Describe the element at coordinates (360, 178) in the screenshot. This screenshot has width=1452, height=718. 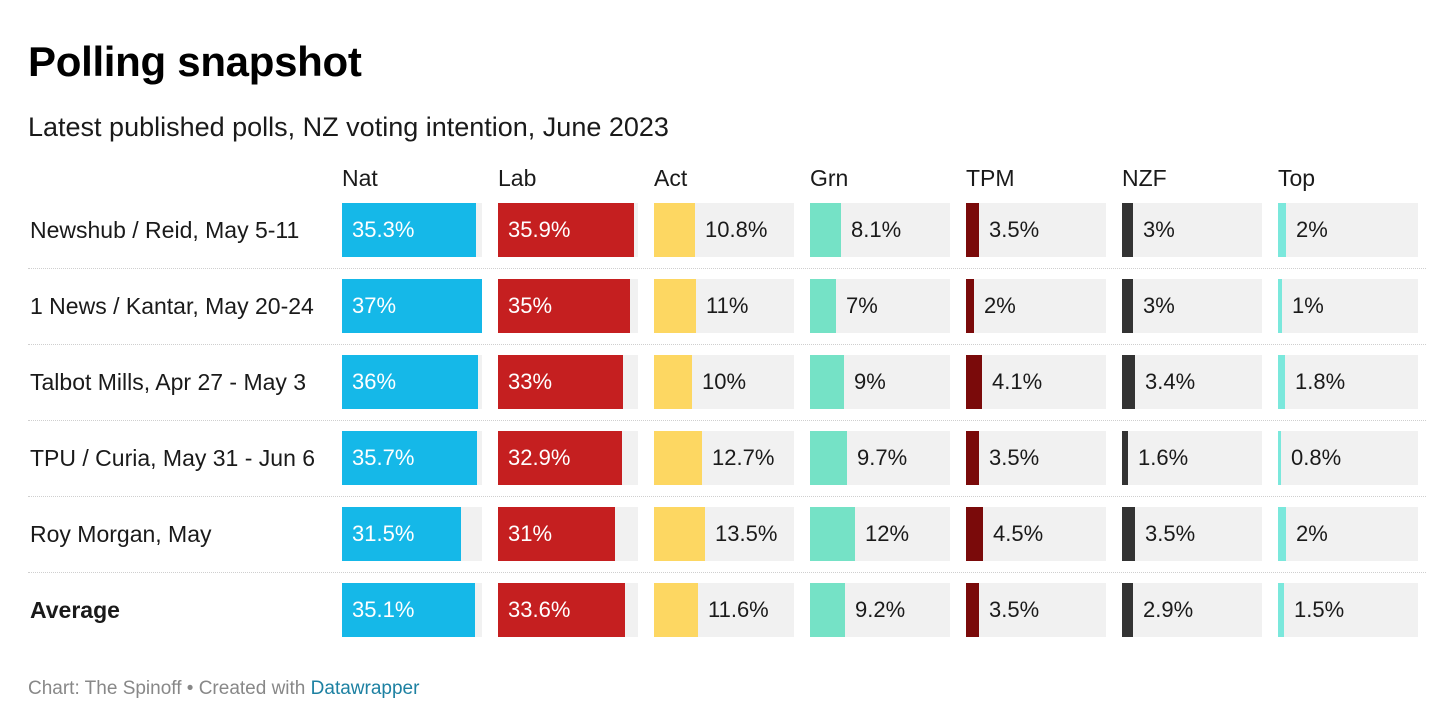
I see `column-header-nat: Nat` at that location.